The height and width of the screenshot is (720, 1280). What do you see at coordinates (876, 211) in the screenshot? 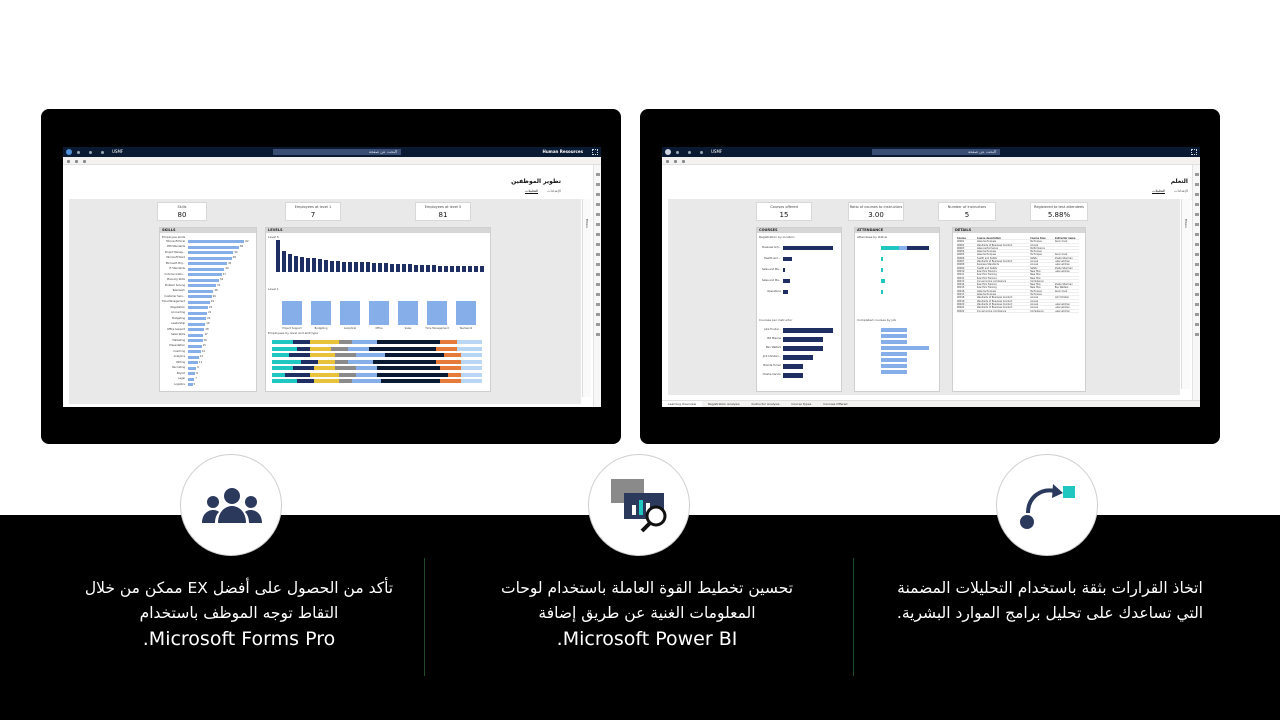
I see `kpi-card: Ratio of courses to instructors 3.00` at bounding box center [876, 211].